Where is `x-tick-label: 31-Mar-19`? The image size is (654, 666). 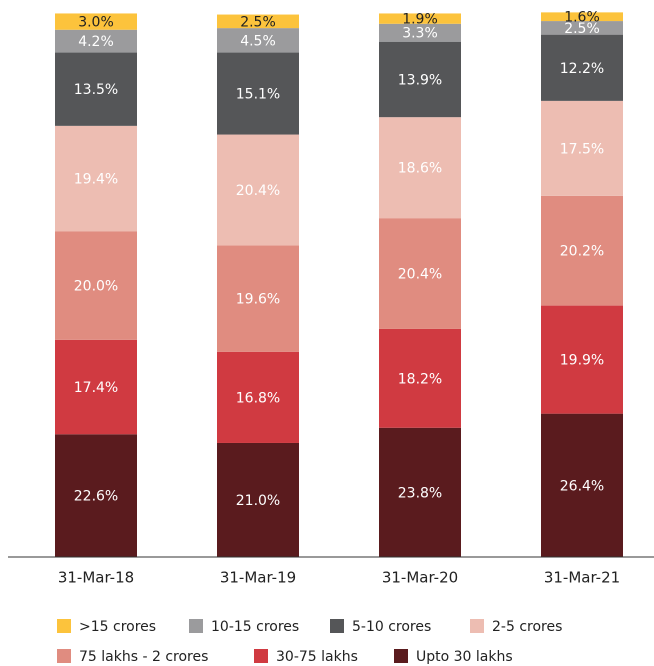
x-tick-label: 31-Mar-19 is located at coordinates (258, 578).